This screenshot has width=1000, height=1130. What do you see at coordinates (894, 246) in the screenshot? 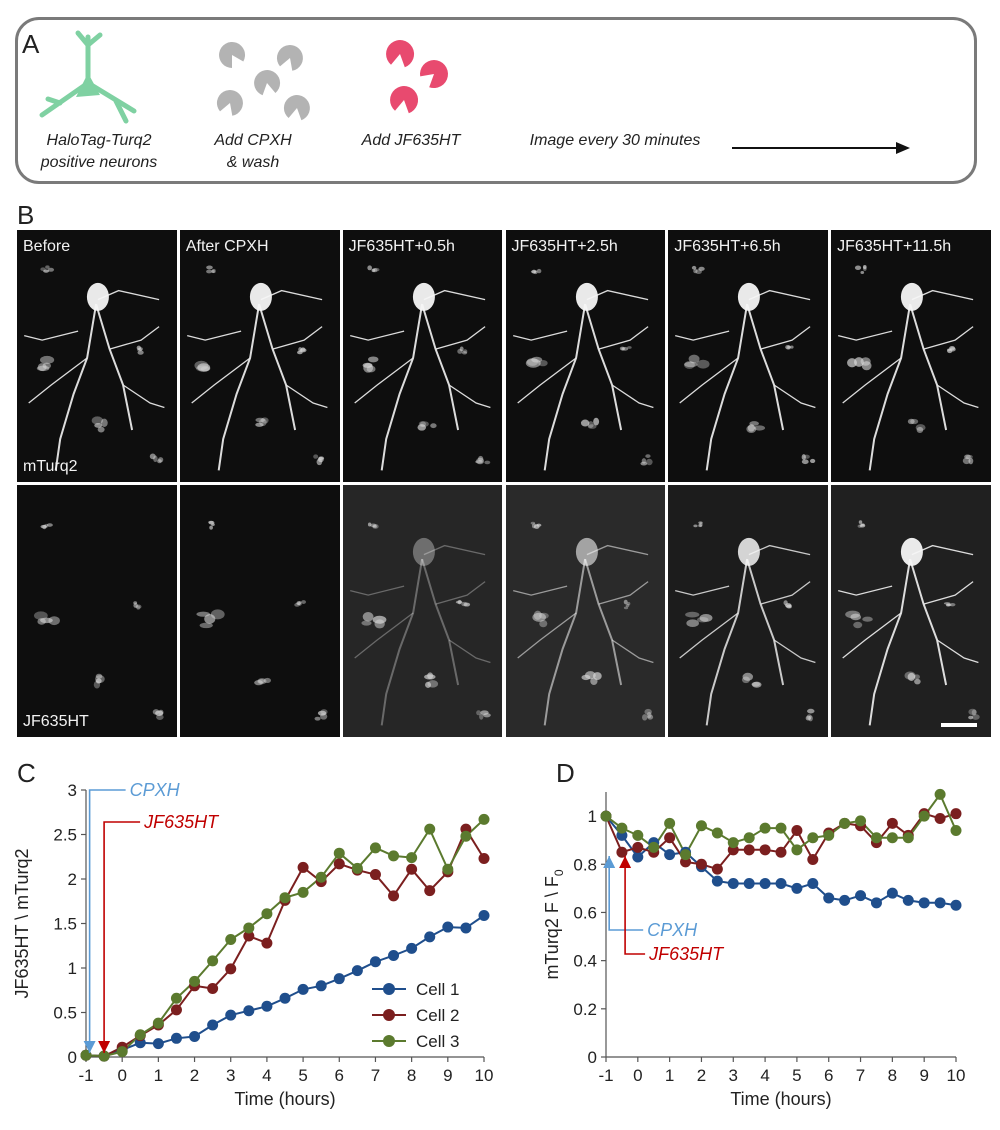
I see `tile-column-label: JF635HT+11.5h` at bounding box center [894, 246].